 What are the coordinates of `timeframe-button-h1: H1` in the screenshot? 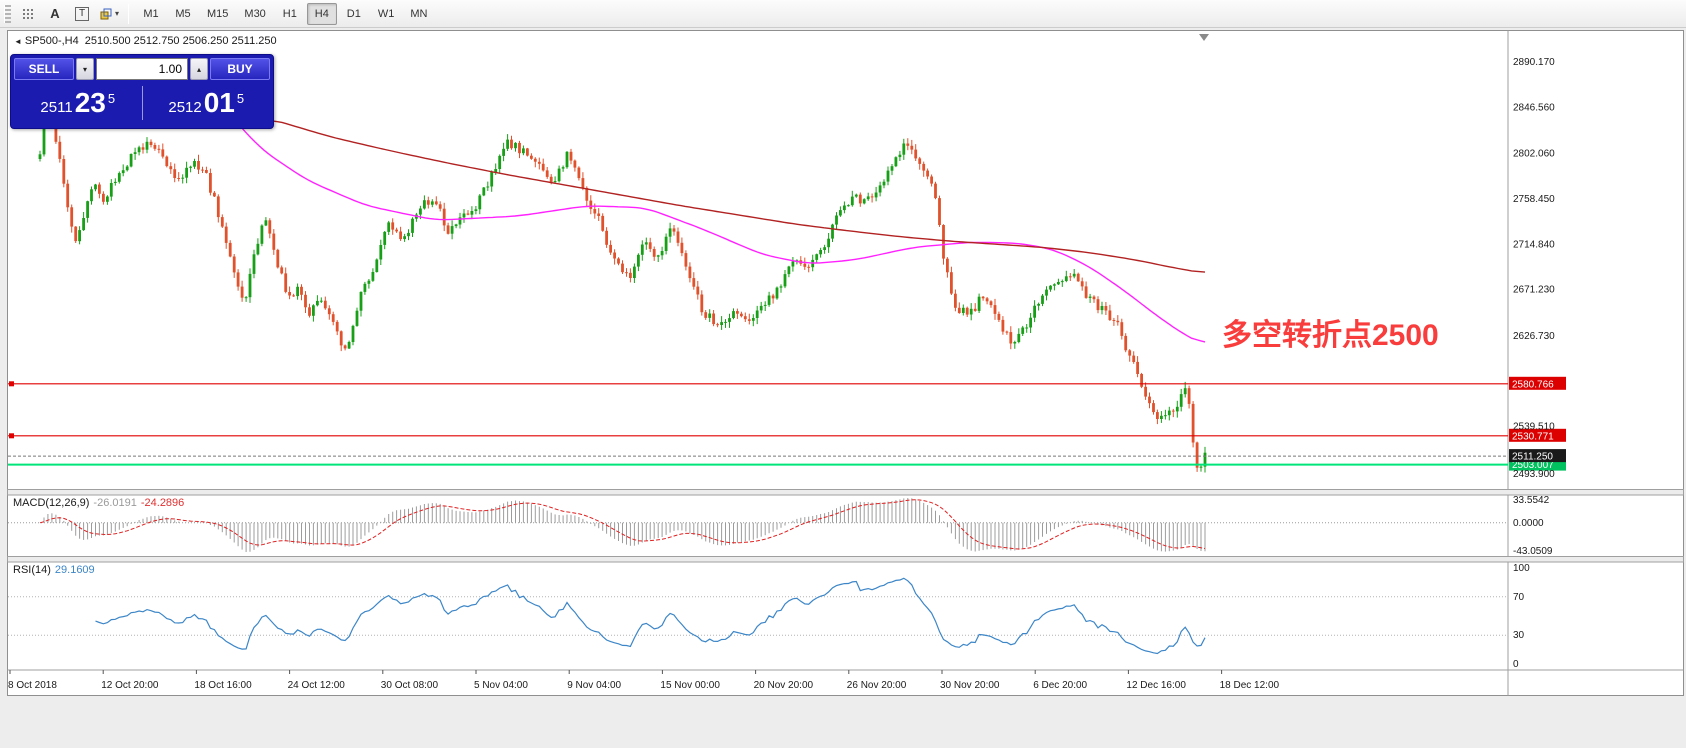 It's located at (290, 14).